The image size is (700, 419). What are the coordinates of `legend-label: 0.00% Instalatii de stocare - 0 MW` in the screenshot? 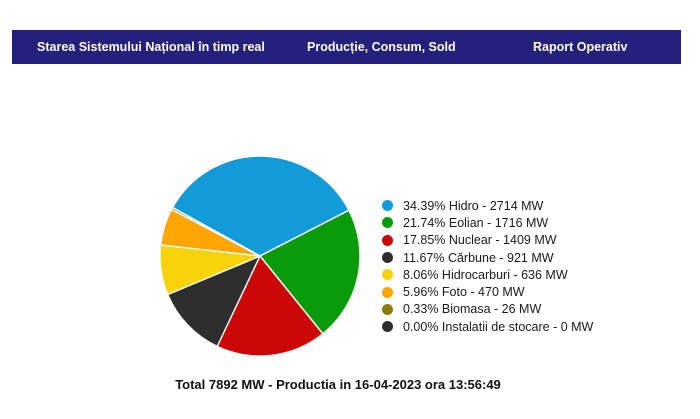 It's located at (498, 326).